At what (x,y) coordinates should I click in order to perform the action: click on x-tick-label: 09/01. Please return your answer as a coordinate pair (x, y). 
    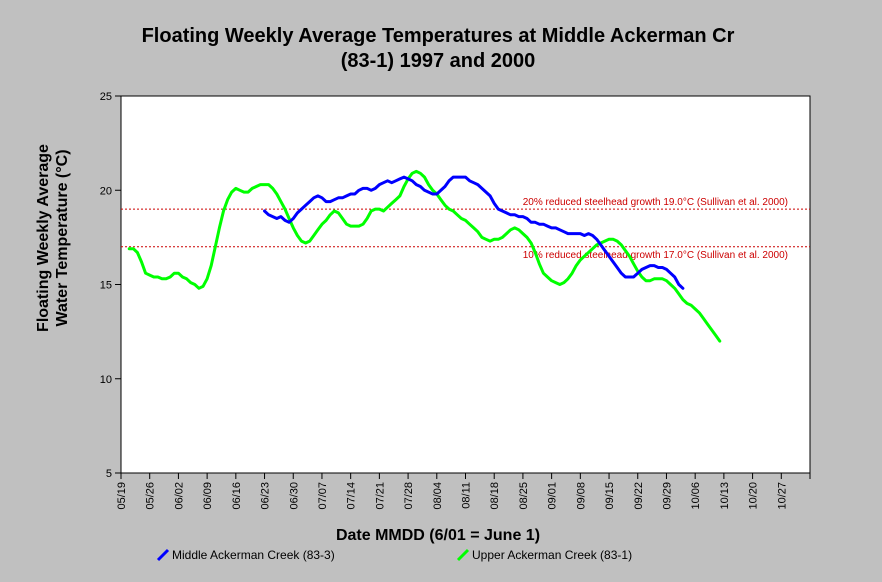
    Looking at the image, I should click on (553, 496).